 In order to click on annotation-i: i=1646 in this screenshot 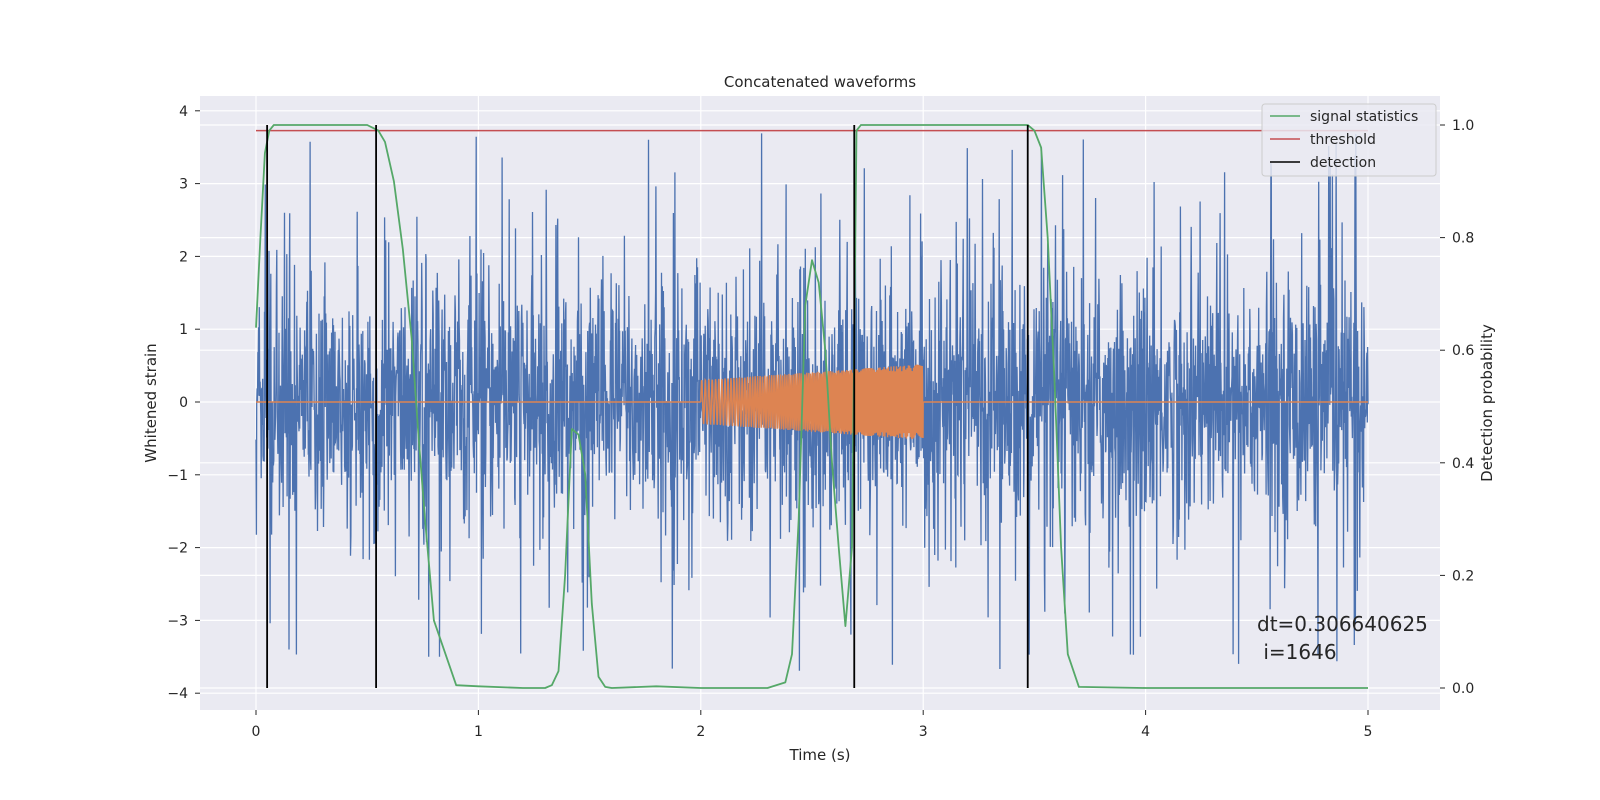, I will do `click(1297, 652)`.